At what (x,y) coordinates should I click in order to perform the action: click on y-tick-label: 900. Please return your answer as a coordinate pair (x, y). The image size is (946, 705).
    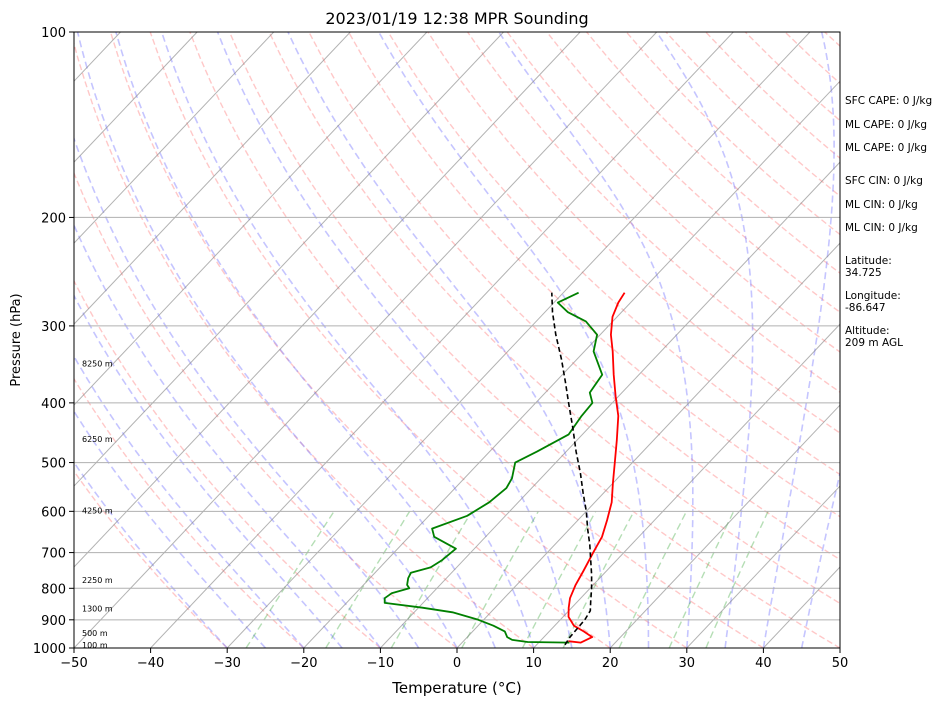
    Looking at the image, I should click on (53, 621).